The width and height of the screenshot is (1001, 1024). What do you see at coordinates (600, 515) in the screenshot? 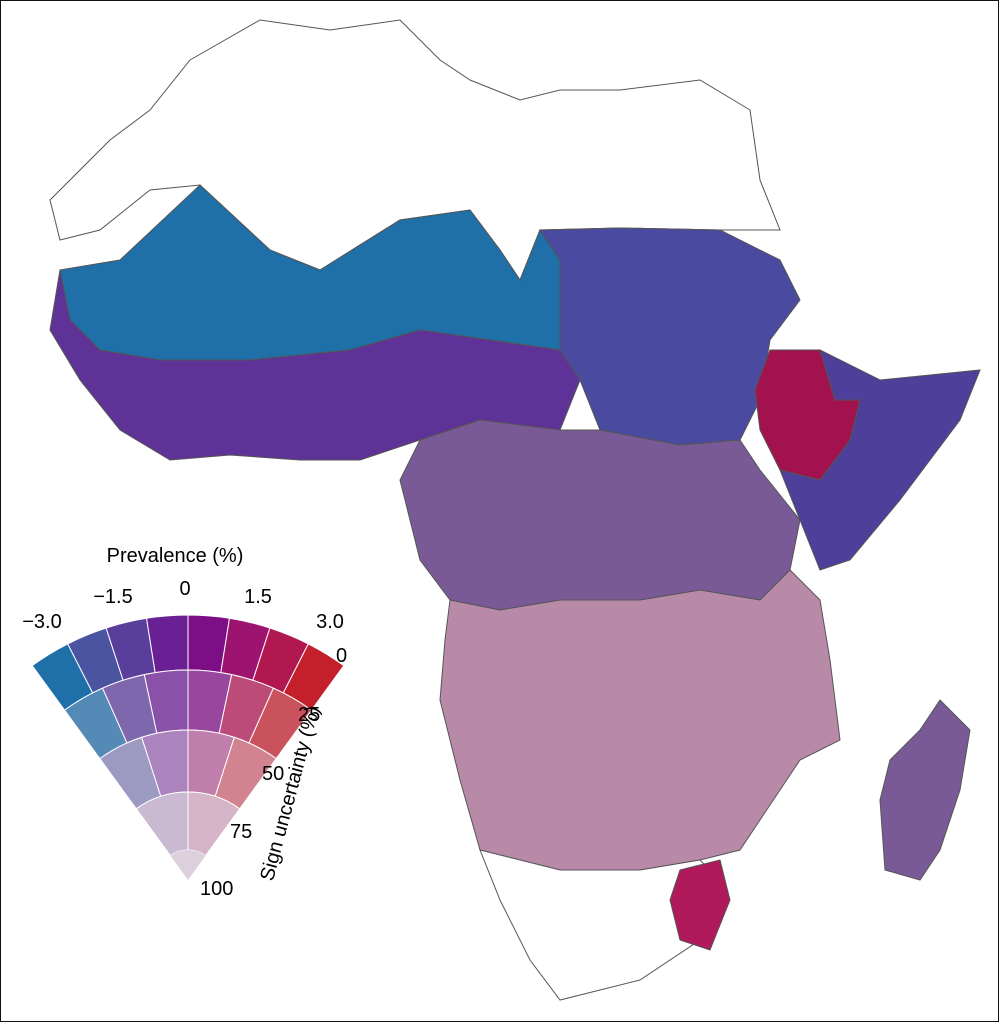
I see `central-africa-region` at bounding box center [600, 515].